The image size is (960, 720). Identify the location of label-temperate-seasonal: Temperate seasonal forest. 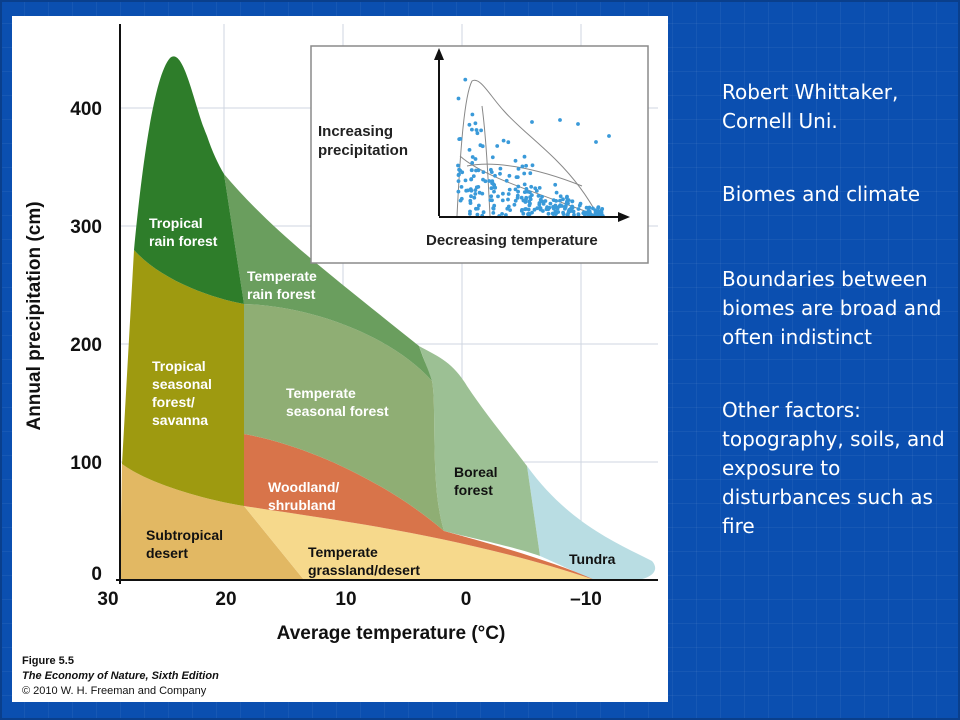
(337, 402).